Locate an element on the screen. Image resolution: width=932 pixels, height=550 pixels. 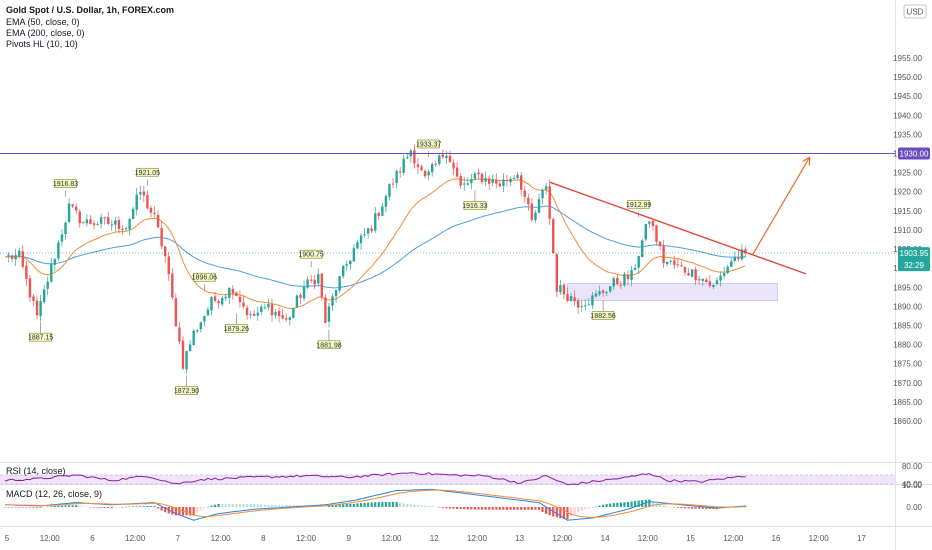
legend-pivots: Pivots HL (10, 10) is located at coordinates (42, 44).